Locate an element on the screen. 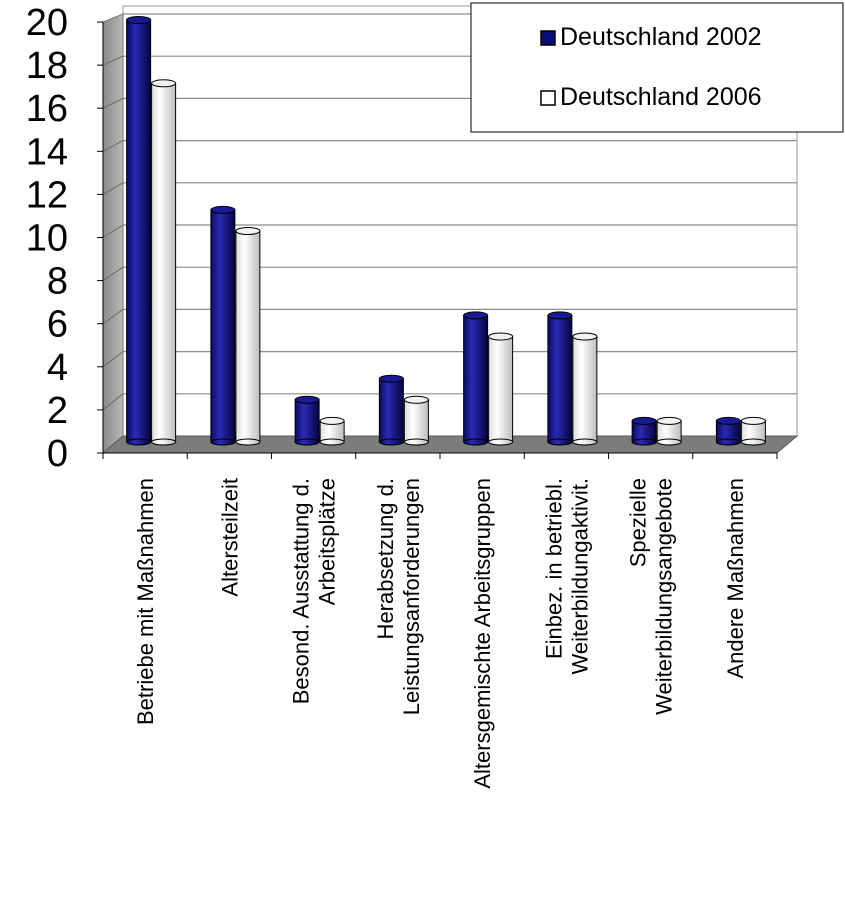 The height and width of the screenshot is (906, 845). legend-label: Deutschland 2002 is located at coordinates (661, 37).